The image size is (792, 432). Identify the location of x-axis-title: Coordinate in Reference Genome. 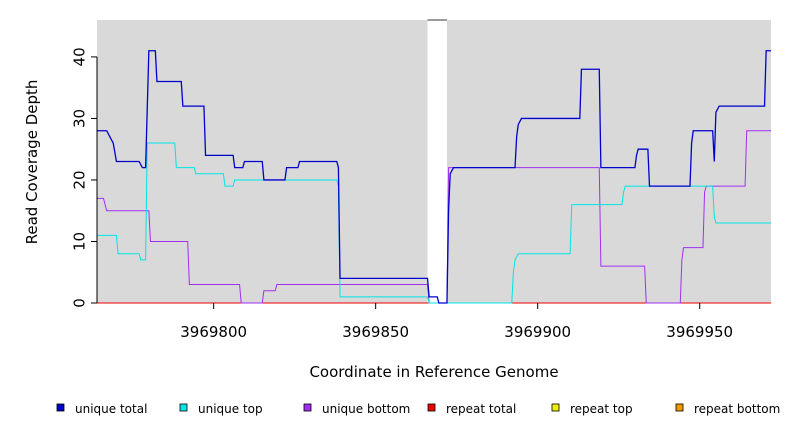
(433, 372).